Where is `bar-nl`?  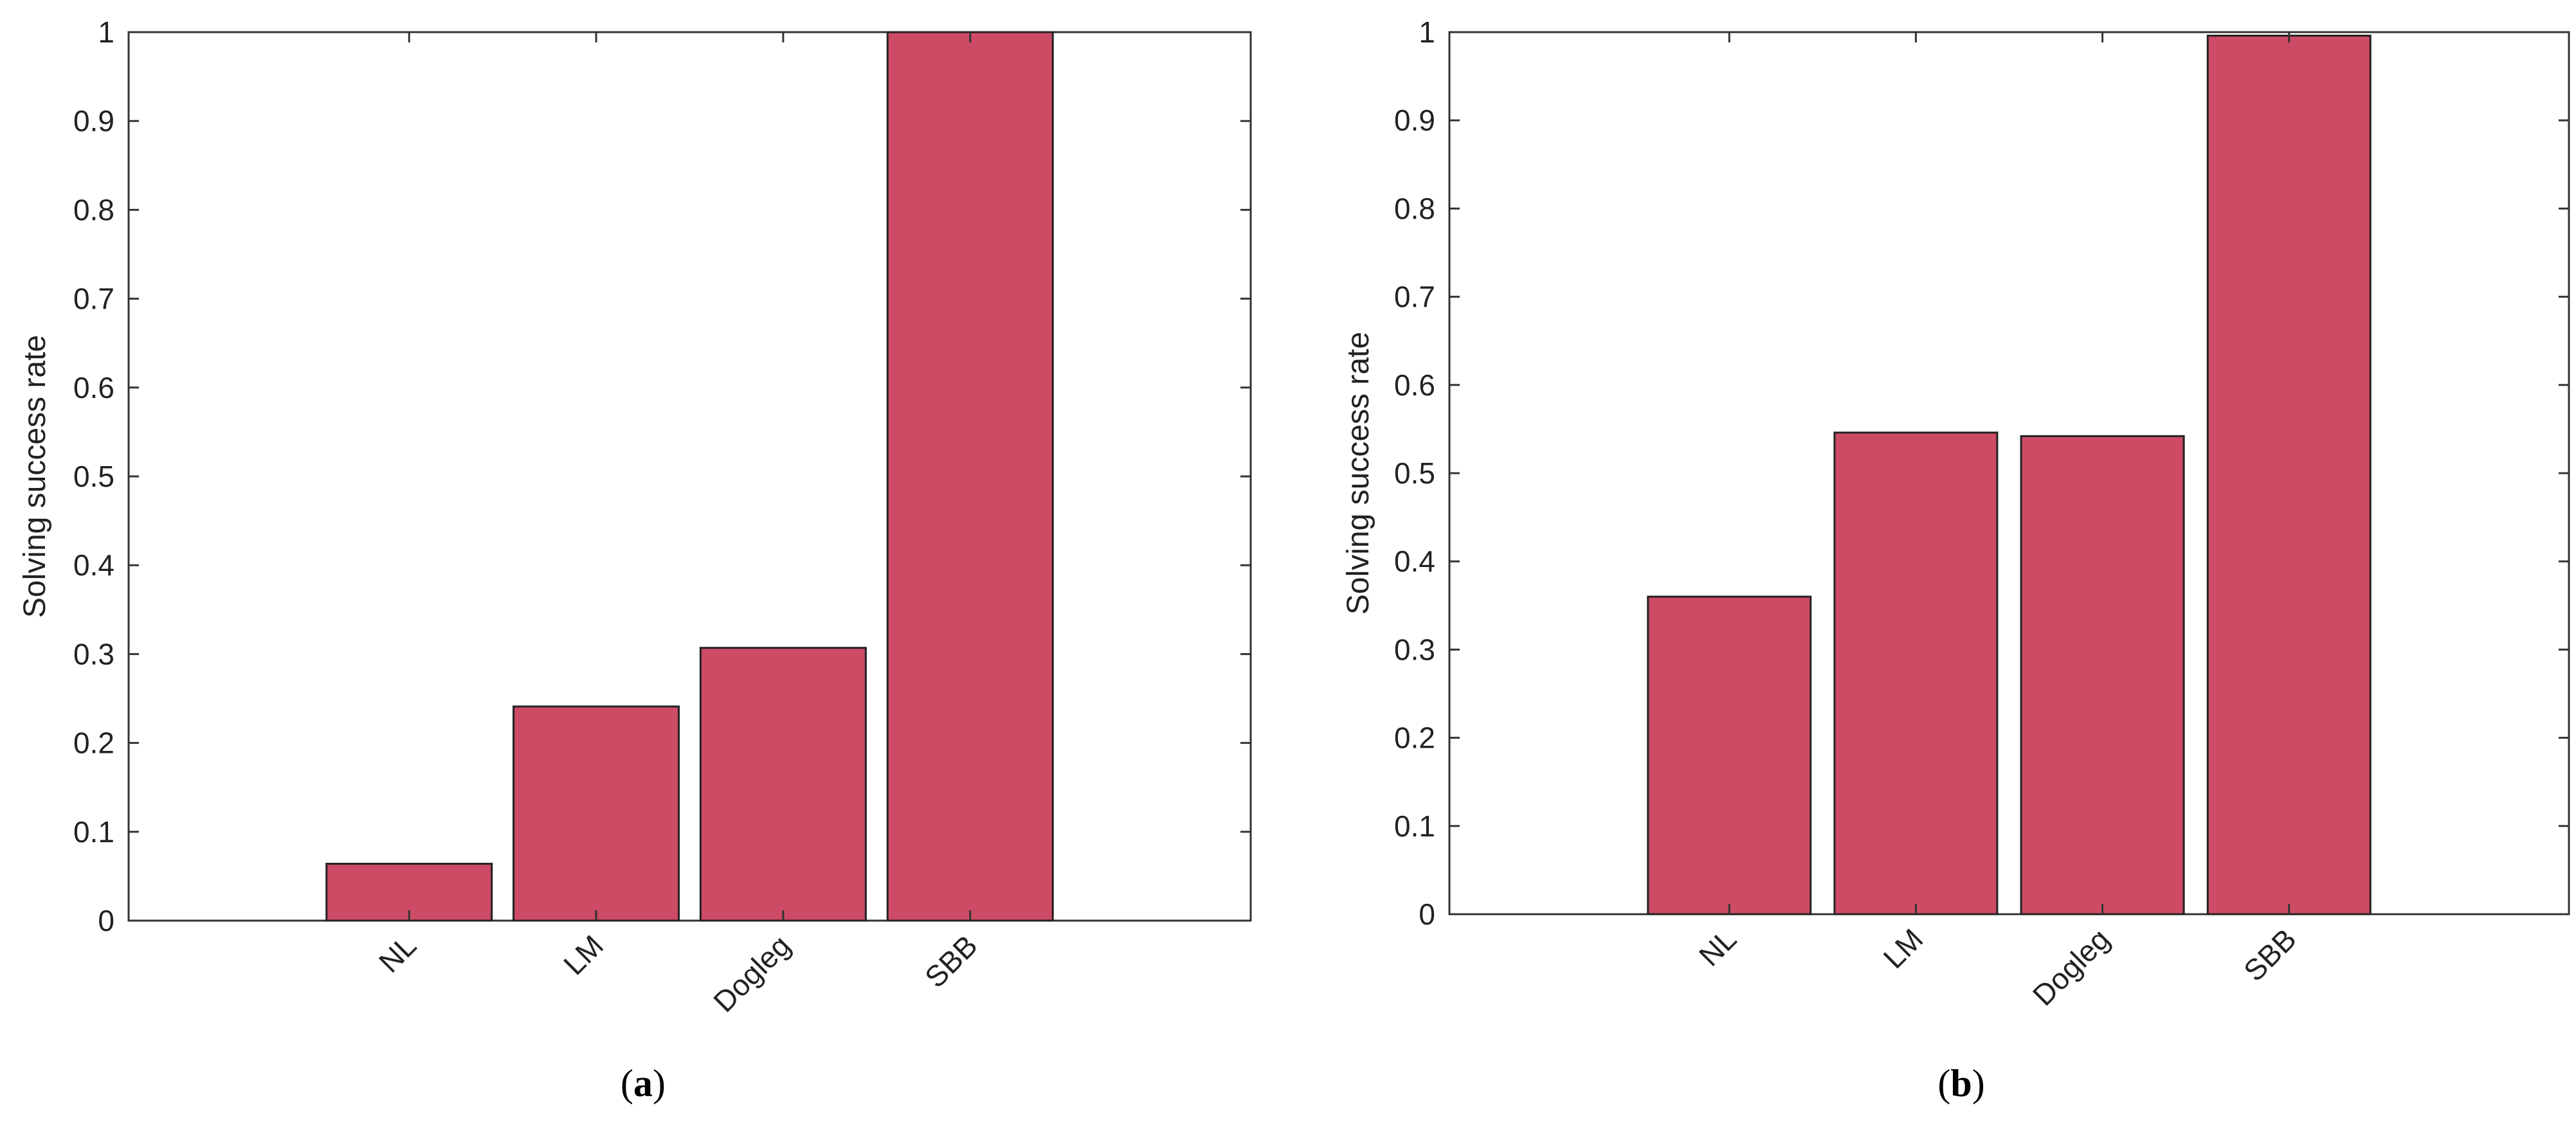 bar-nl is located at coordinates (1729, 755).